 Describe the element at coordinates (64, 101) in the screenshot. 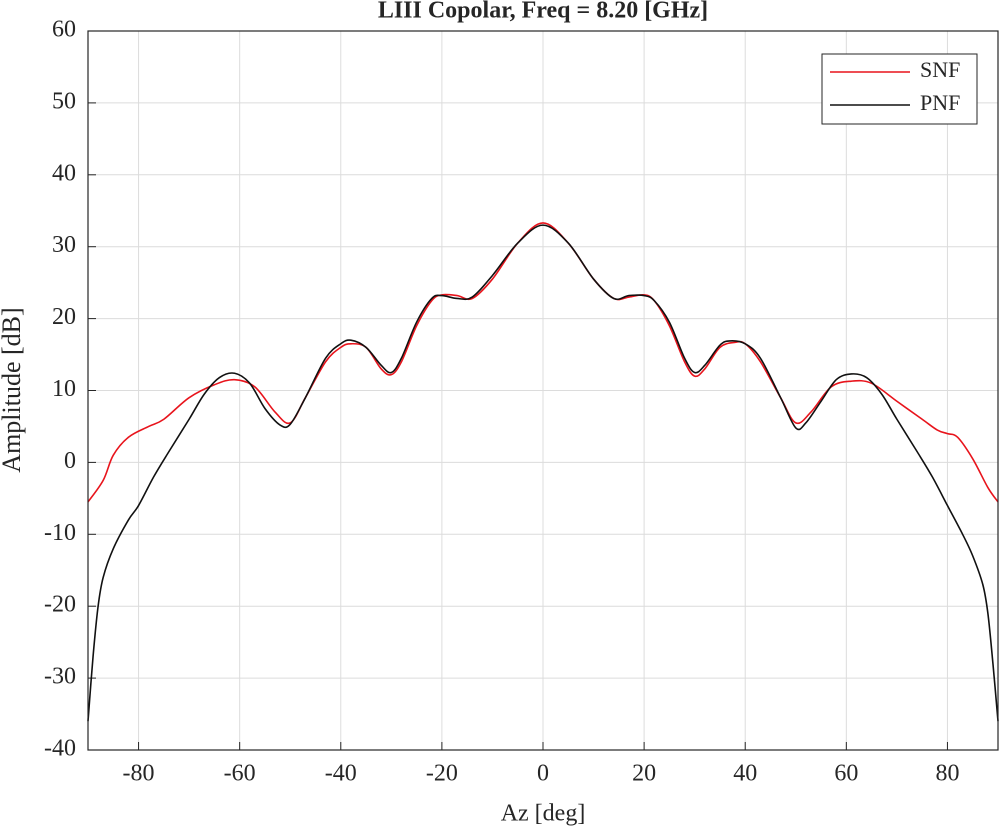

I see `y-tick-label: 50` at that location.